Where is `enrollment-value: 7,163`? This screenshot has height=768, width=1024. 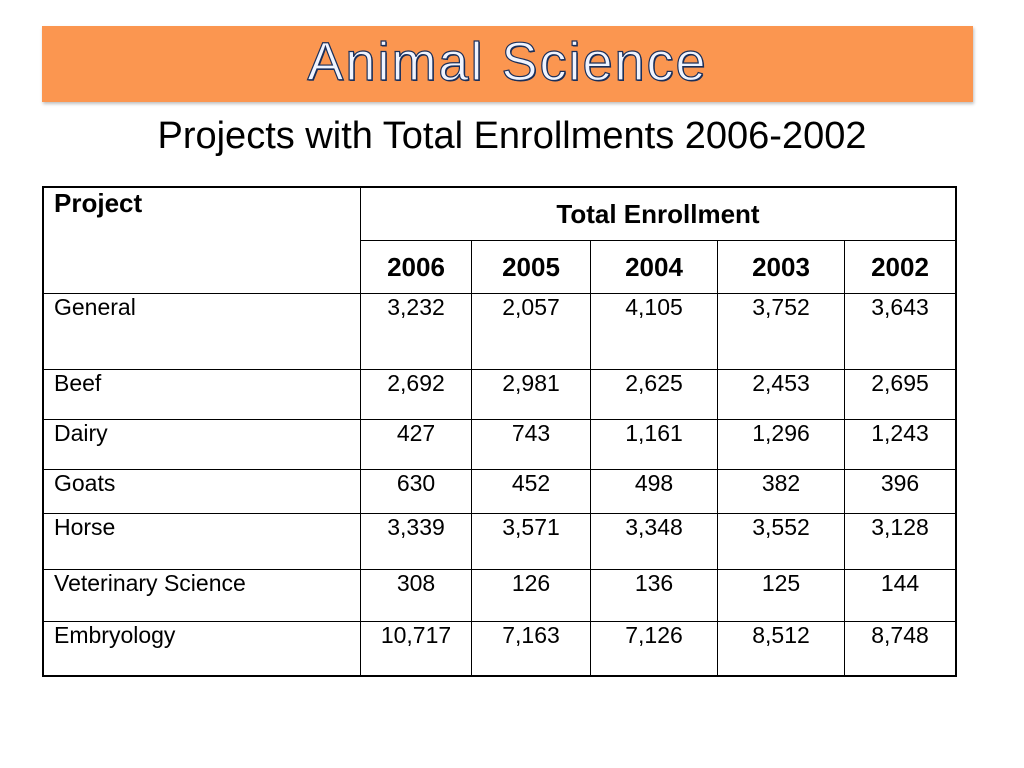 enrollment-value: 7,163 is located at coordinates (531, 648).